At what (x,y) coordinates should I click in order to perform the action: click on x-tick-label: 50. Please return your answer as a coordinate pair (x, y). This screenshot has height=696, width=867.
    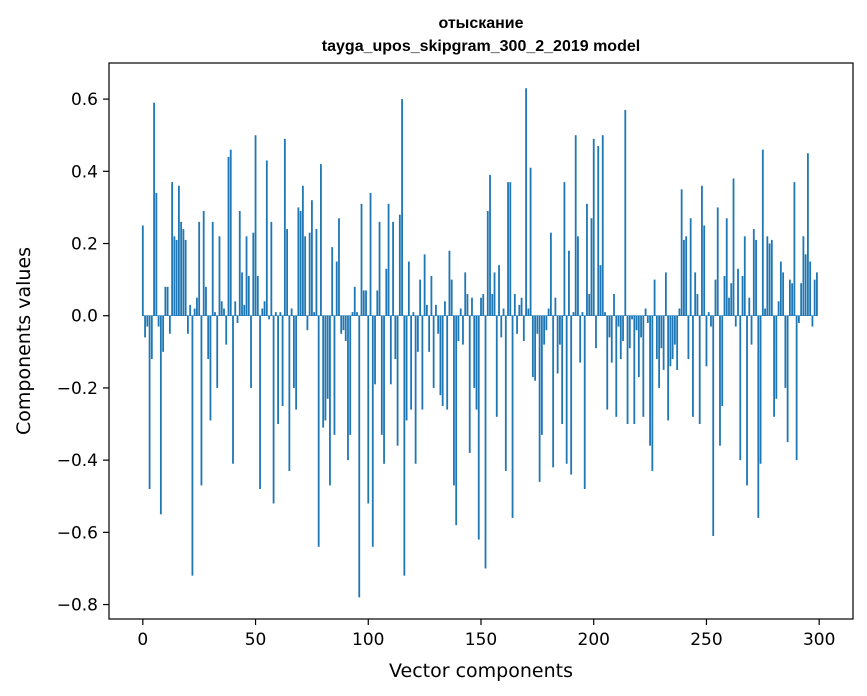
    Looking at the image, I should click on (256, 640).